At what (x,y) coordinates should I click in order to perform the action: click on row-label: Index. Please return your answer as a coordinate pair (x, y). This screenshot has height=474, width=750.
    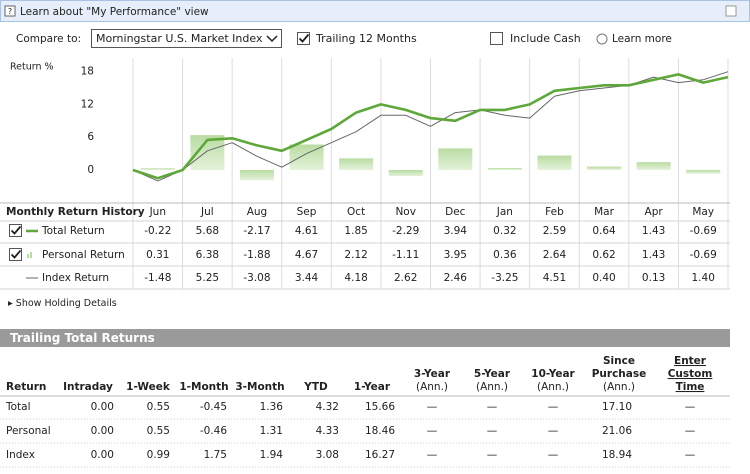
    Looking at the image, I should click on (20, 455).